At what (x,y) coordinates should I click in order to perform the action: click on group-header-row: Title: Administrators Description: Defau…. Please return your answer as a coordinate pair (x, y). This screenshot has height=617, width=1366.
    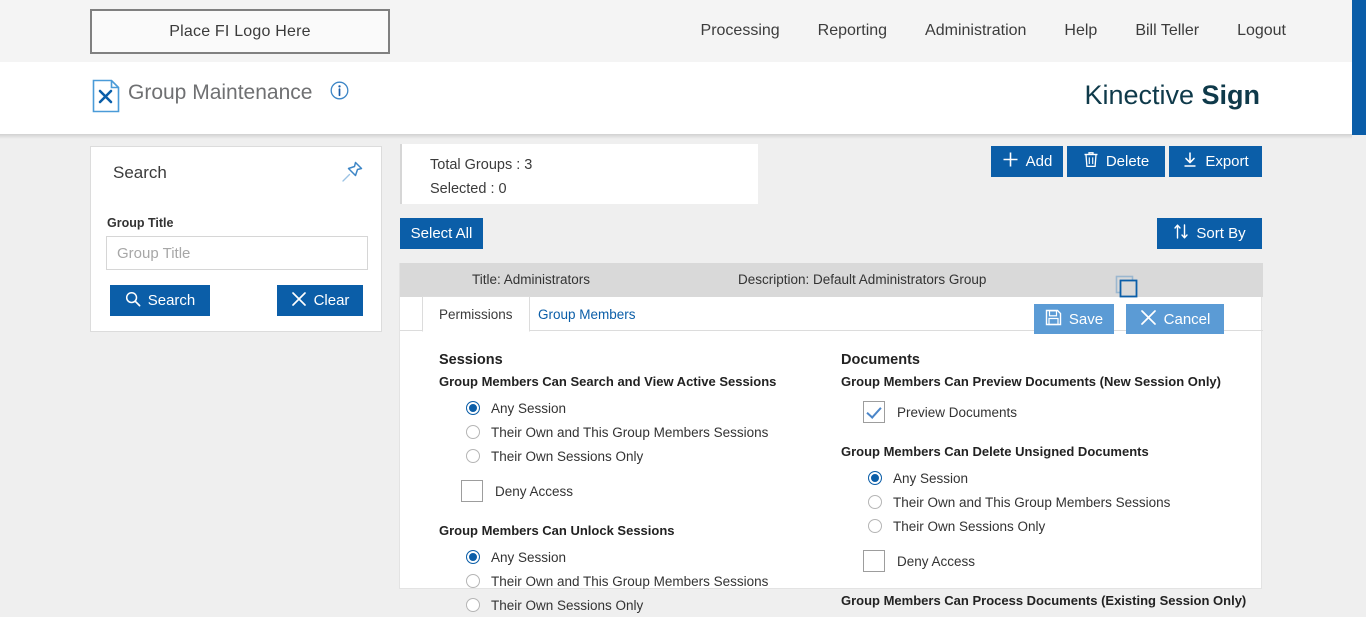
    Looking at the image, I should click on (831, 280).